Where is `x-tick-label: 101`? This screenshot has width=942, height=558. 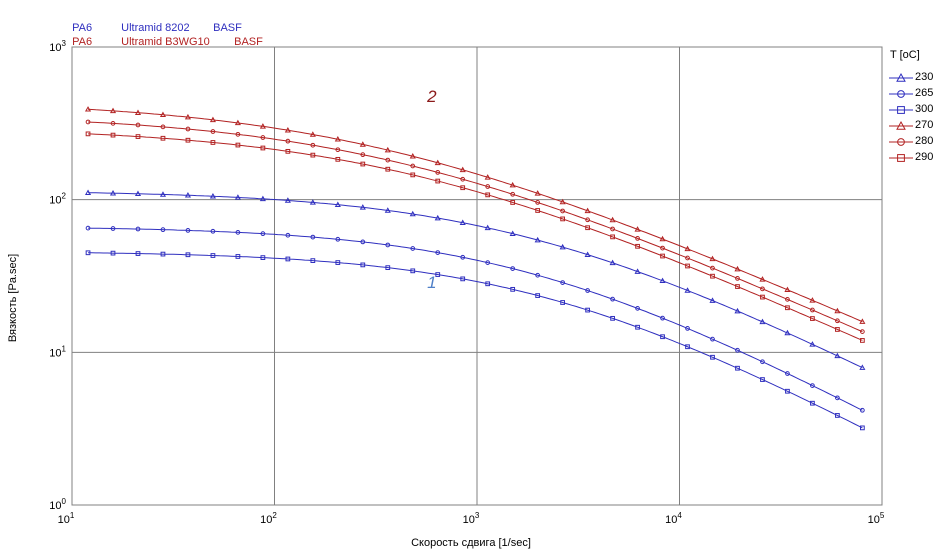 x-tick-label: 101 is located at coordinates (66, 518).